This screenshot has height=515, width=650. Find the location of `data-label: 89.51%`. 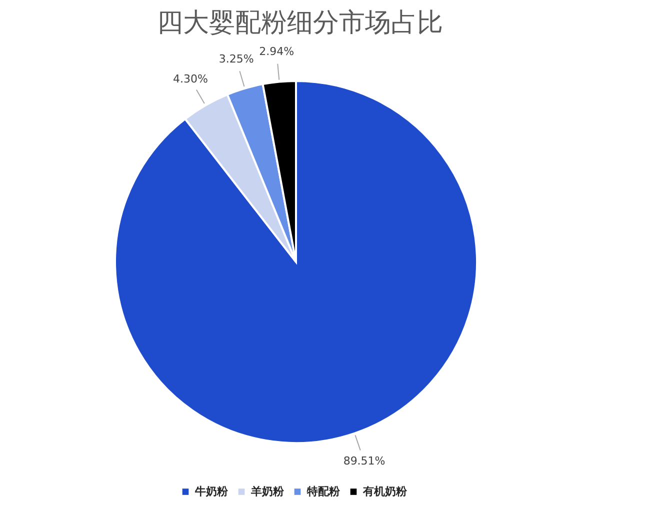

data-label: 89.51% is located at coordinates (364, 461).